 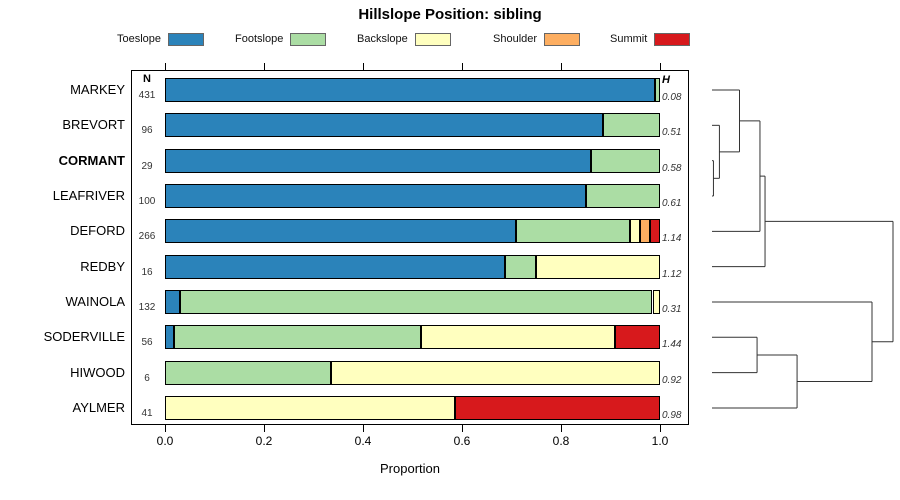 I want to click on legend-swatch-toeslope, so click(x=186, y=39).